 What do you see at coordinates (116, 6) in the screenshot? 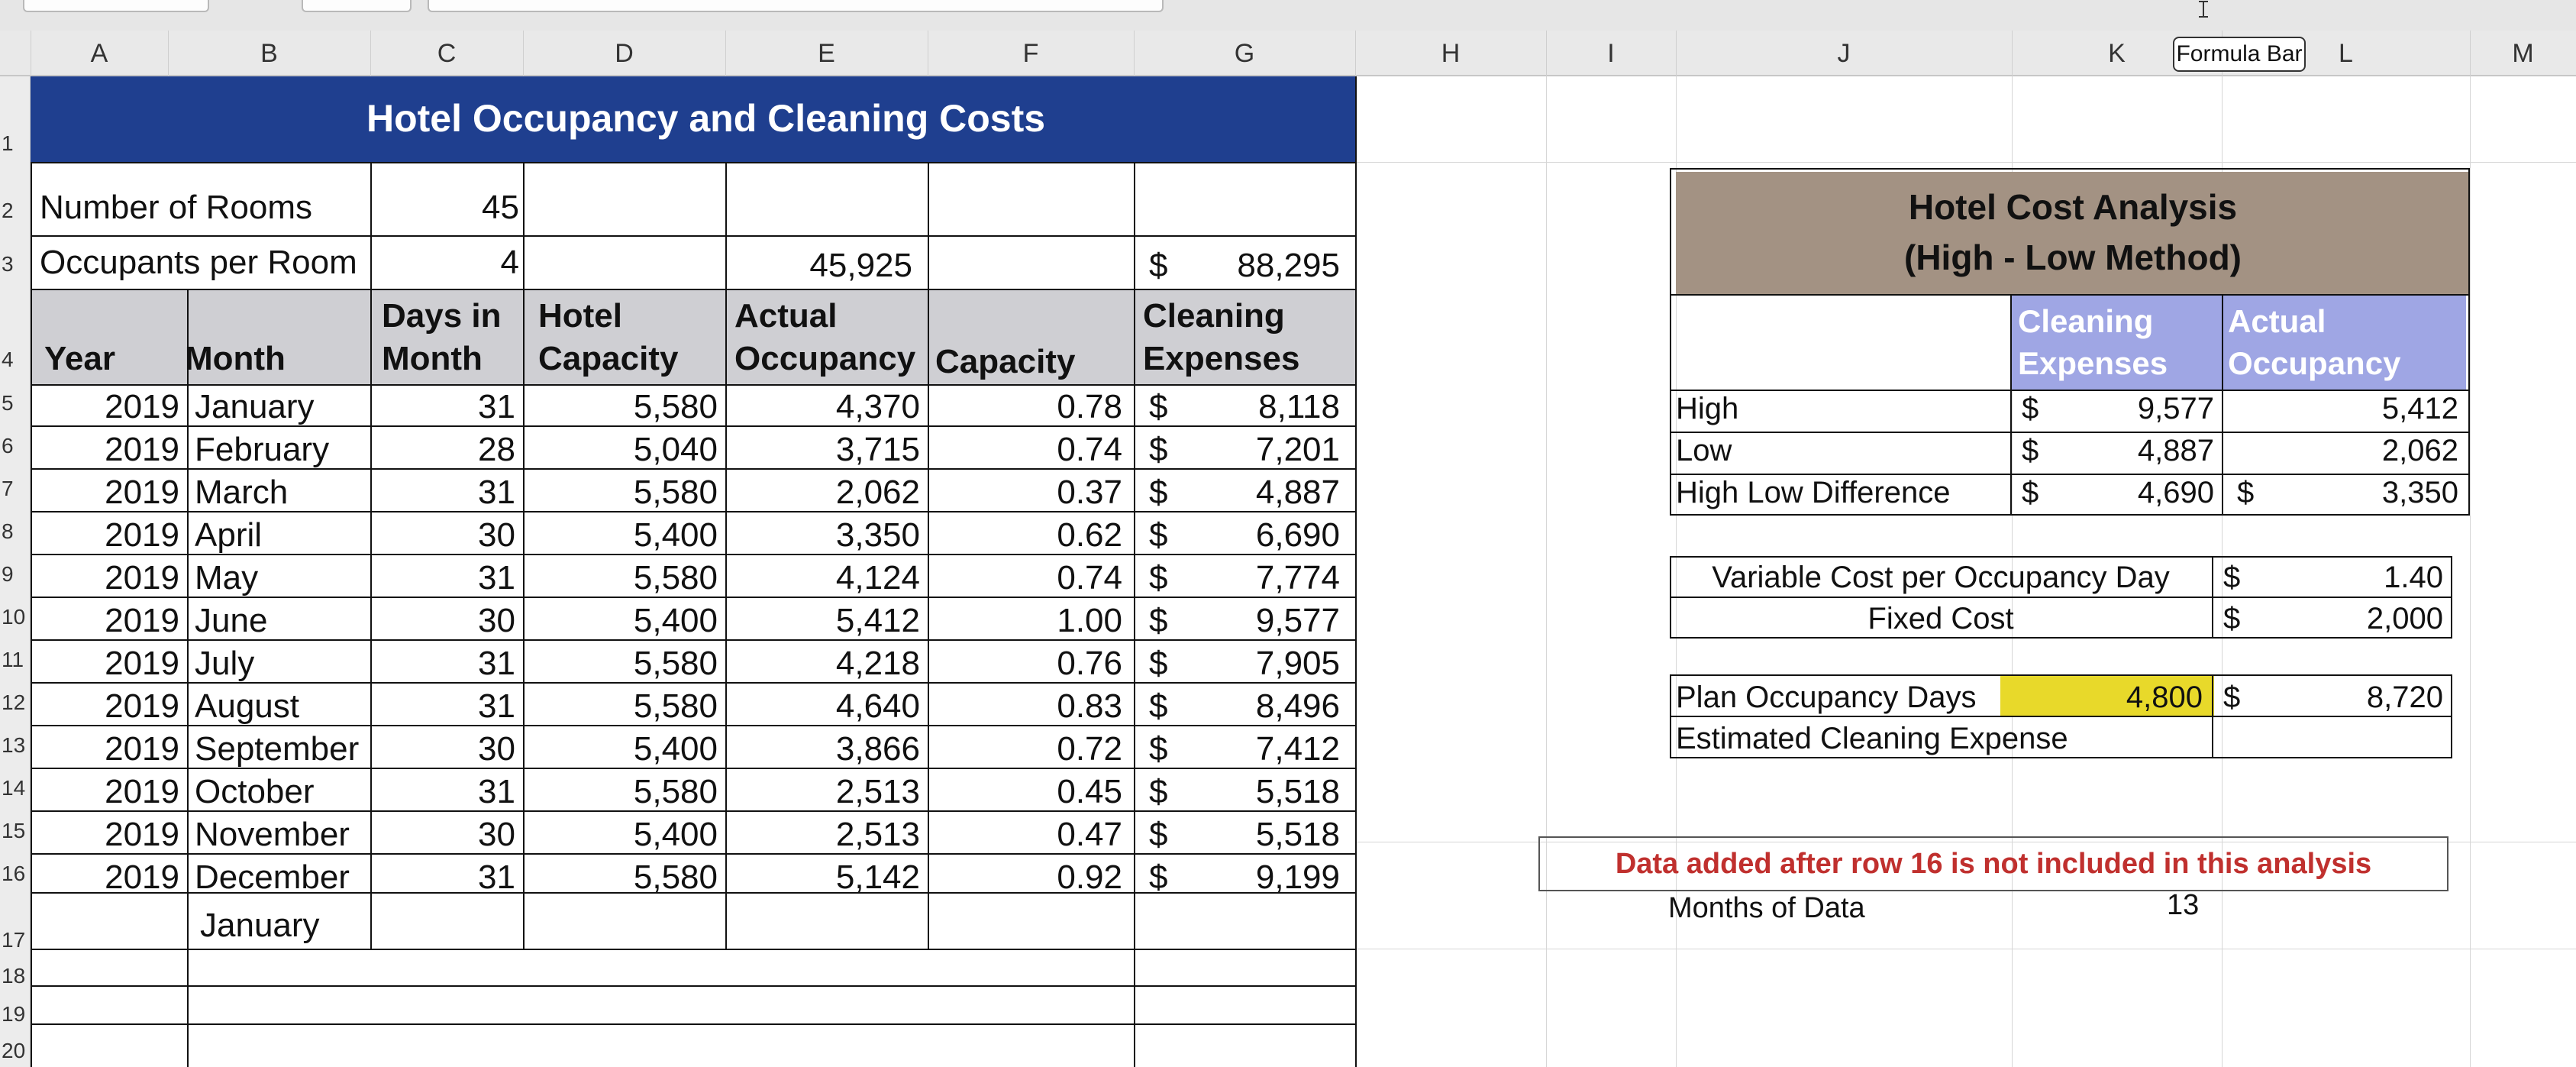
I see `name-box` at bounding box center [116, 6].